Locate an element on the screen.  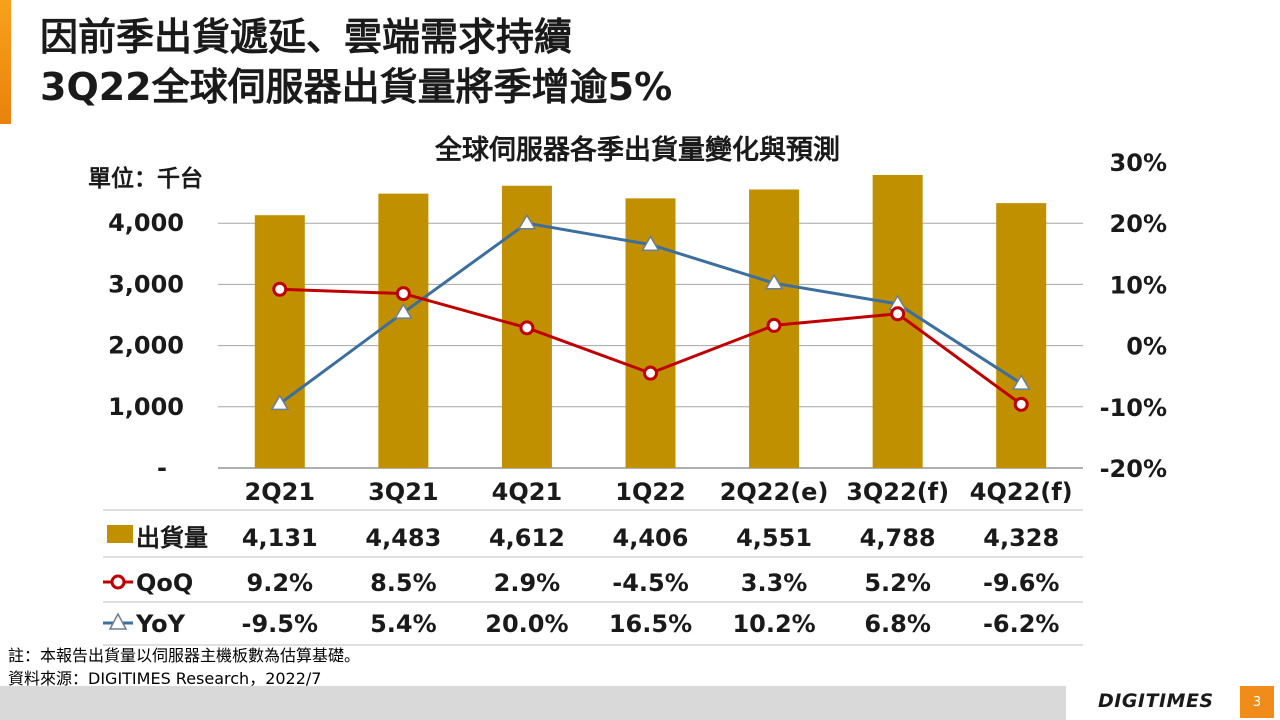
y-right-tick-label: -10% is located at coordinates (1133, 408).